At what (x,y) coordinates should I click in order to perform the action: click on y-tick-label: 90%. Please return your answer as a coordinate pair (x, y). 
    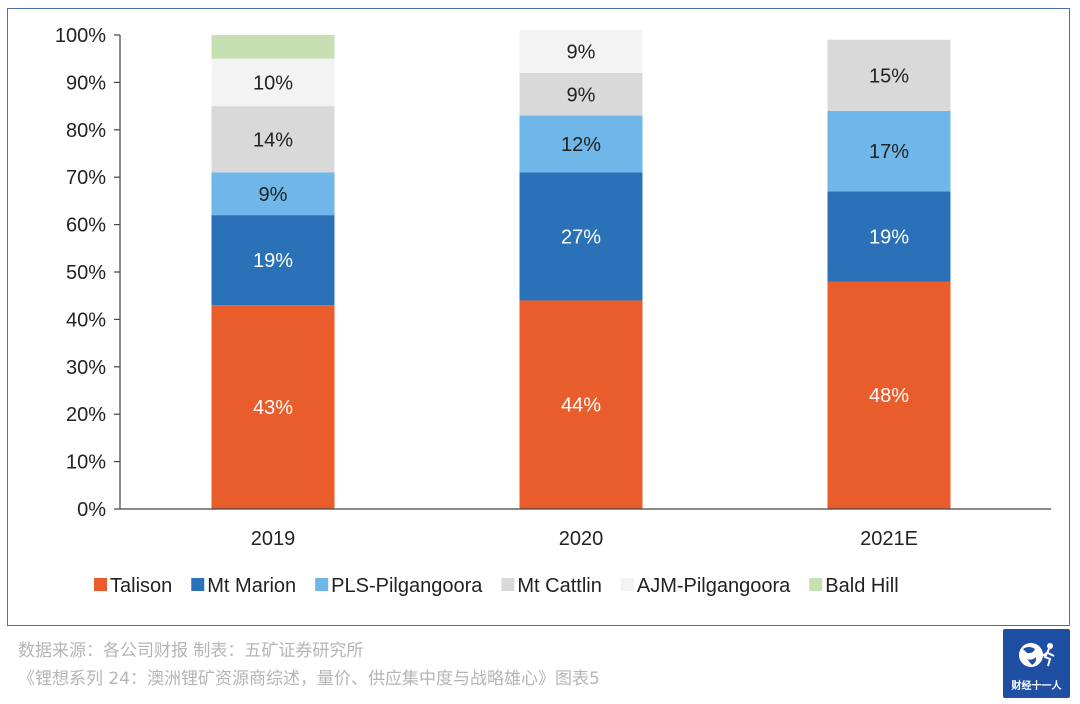
    Looking at the image, I should click on (86, 83).